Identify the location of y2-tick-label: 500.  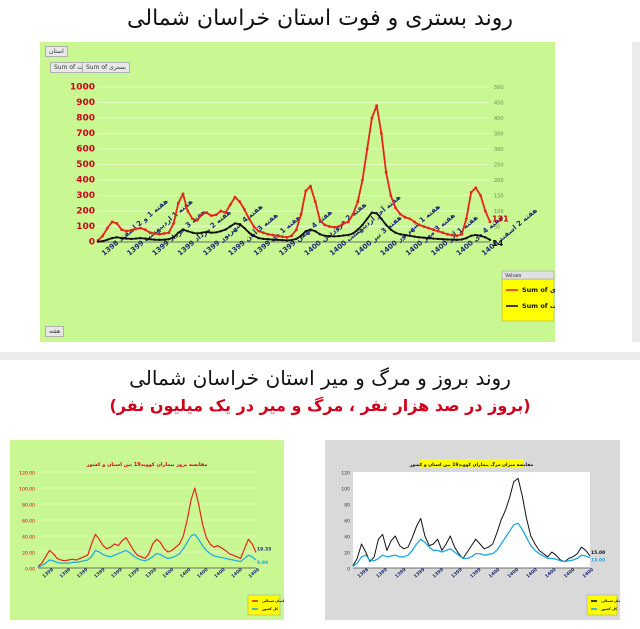
(499, 88).